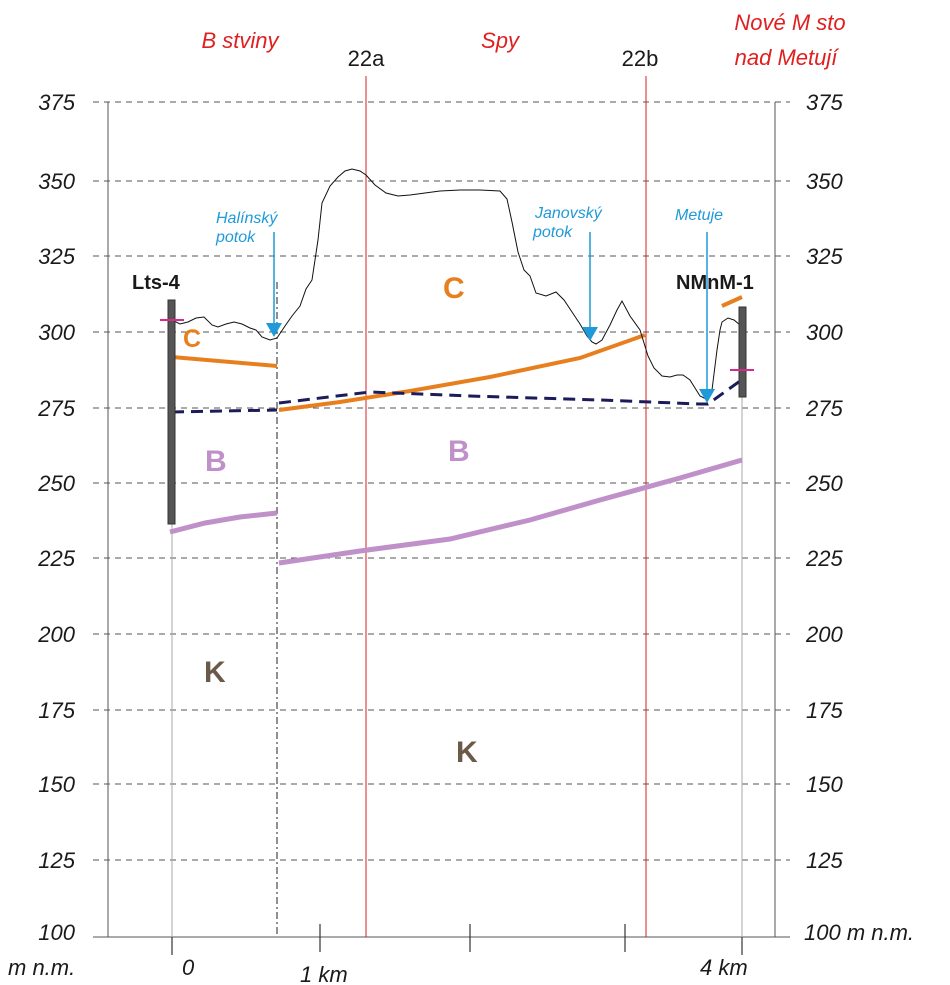  What do you see at coordinates (216, 461) in the screenshot?
I see `unit-label-b-left: B` at bounding box center [216, 461].